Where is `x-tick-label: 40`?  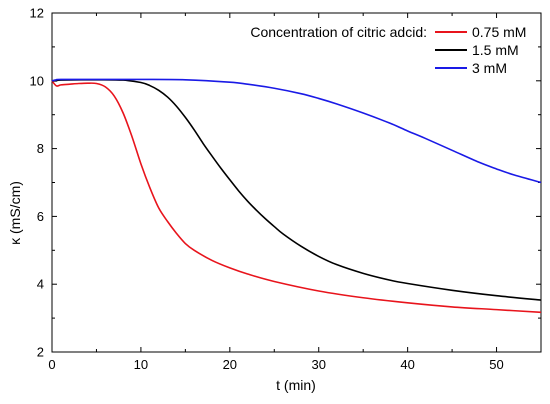 x-tick-label: 40 is located at coordinates (407, 364).